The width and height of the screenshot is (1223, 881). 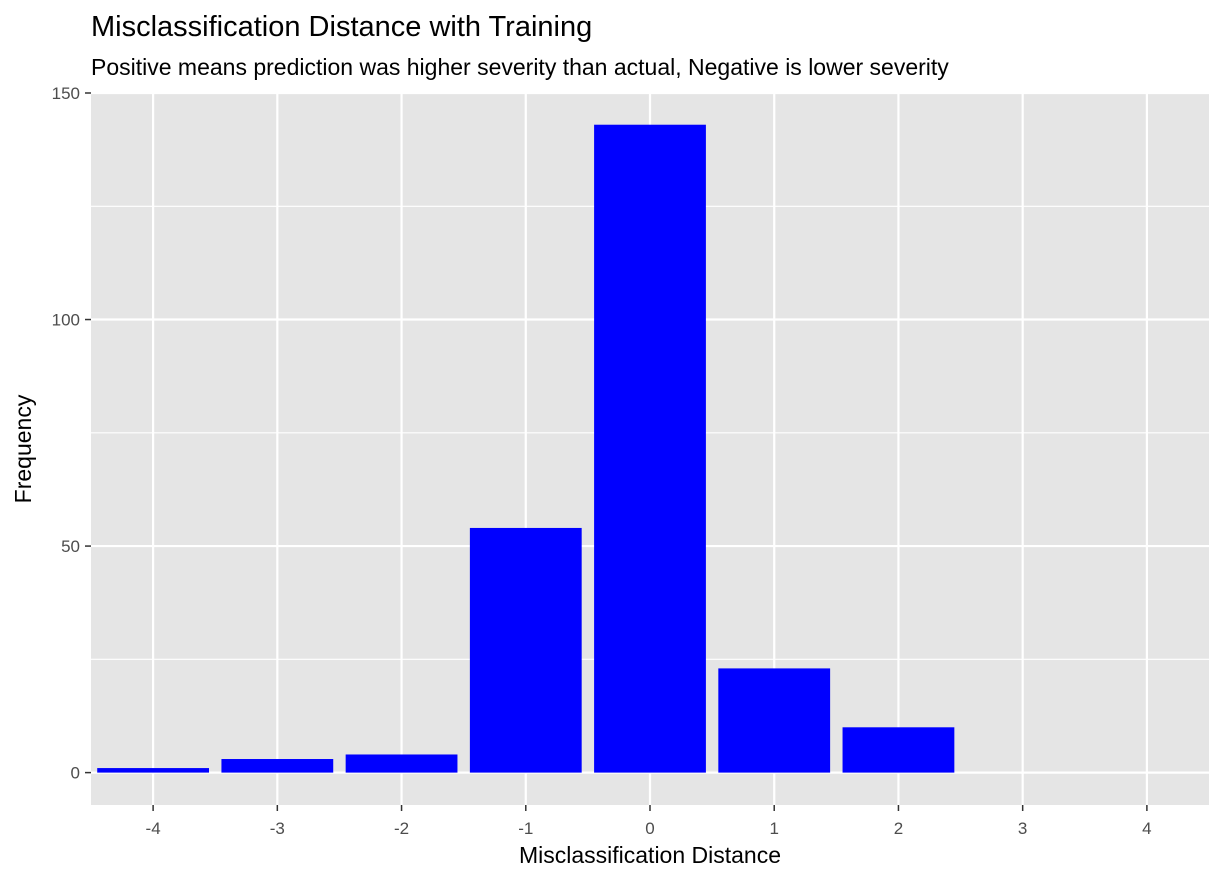 What do you see at coordinates (1146, 828) in the screenshot?
I see `x-tick-label: 4` at bounding box center [1146, 828].